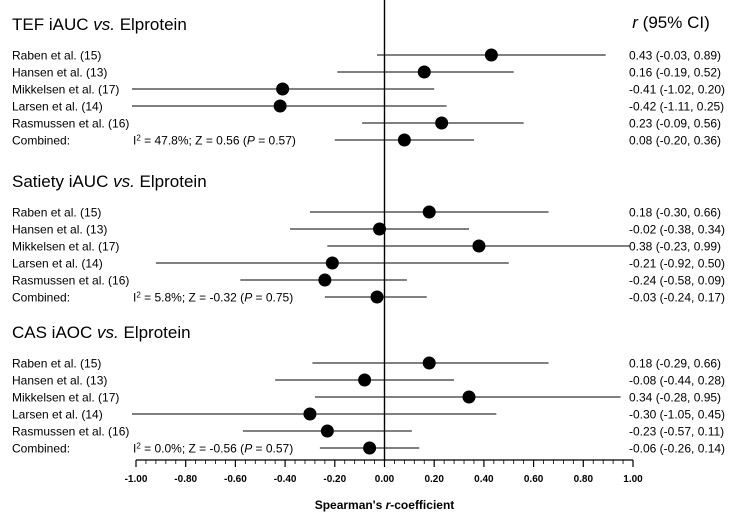  I want to click on x-axis-tick-label: 0.00, so click(385, 479).